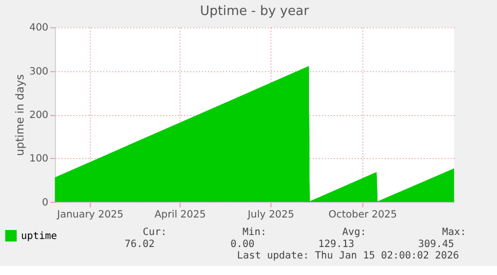 The image size is (497, 275). I want to click on y-tick-label: 400, so click(38, 28).